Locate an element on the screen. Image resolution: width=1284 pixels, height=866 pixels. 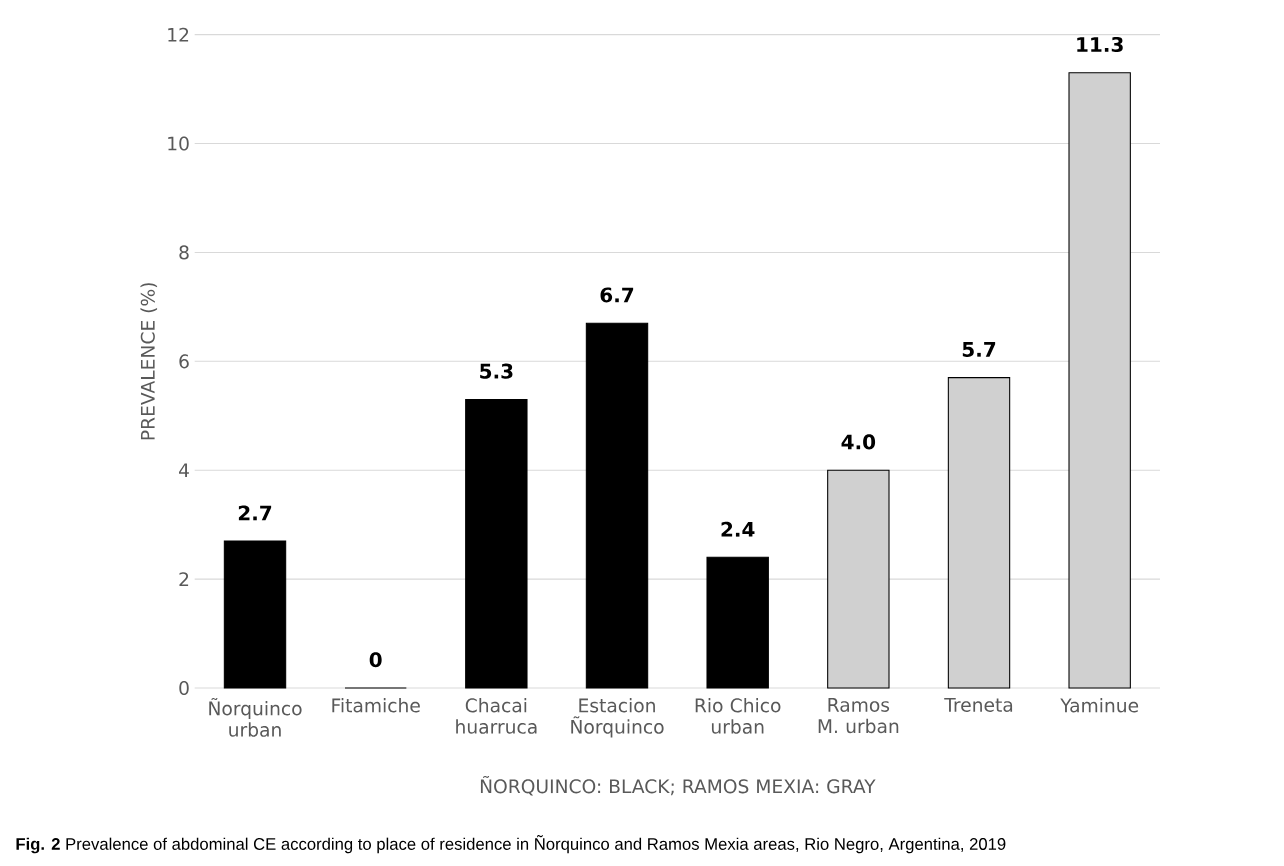
y-tick-label: 2 is located at coordinates (184, 579).